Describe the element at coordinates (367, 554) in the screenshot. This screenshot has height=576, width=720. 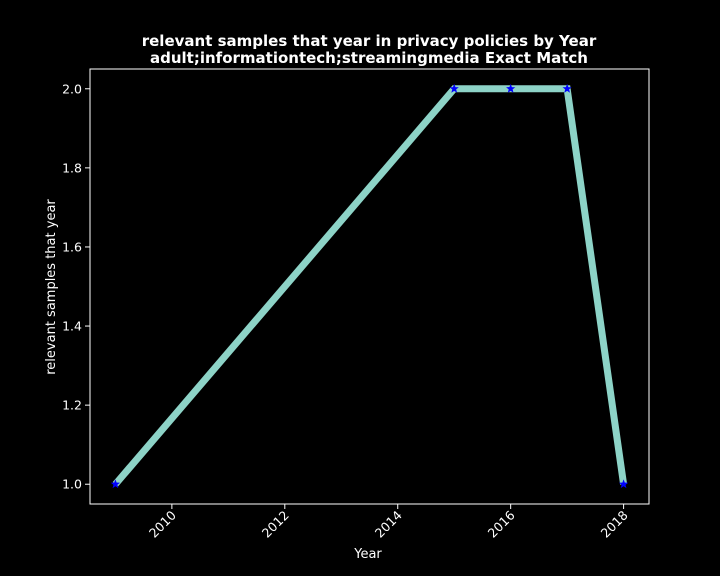
I see `x-axis-label: Year` at that location.